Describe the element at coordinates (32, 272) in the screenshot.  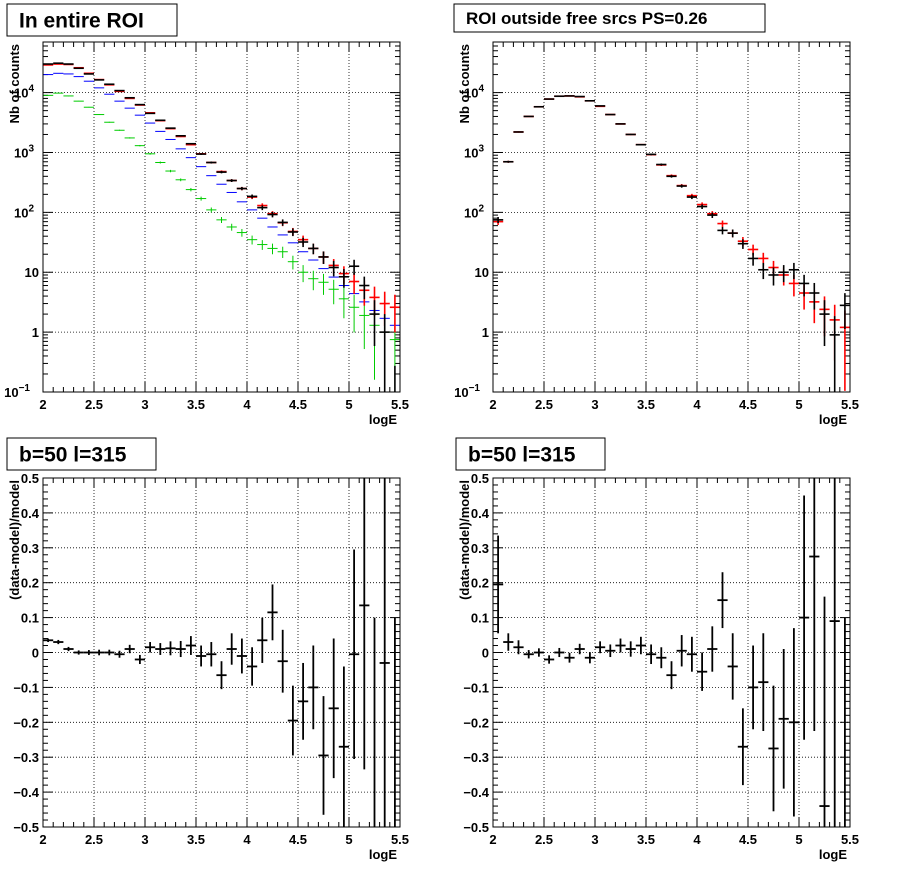
I see `y-tick-label: 10` at that location.